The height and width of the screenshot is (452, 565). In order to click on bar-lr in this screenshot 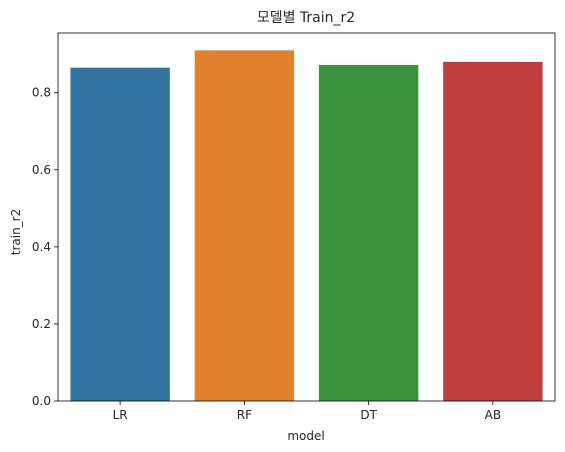, I will do `click(120, 234)`.